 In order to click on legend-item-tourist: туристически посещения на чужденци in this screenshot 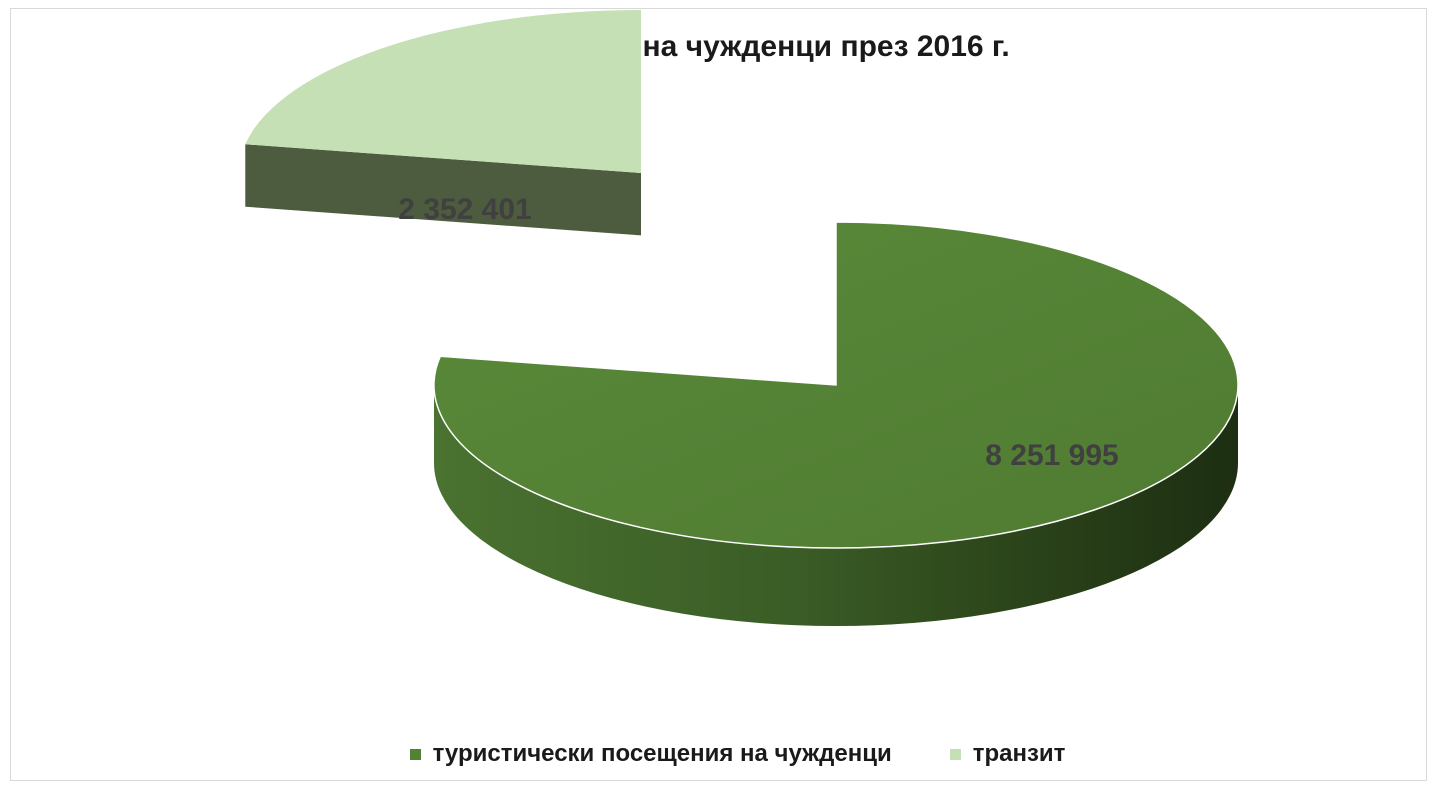, I will do `click(650, 754)`.